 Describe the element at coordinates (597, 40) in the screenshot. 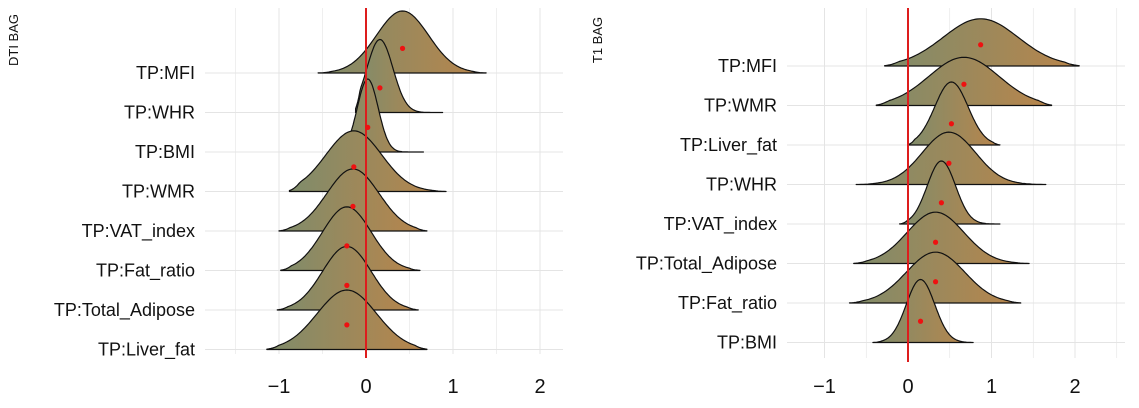

I see `y-axis-title: T1 BAG` at that location.